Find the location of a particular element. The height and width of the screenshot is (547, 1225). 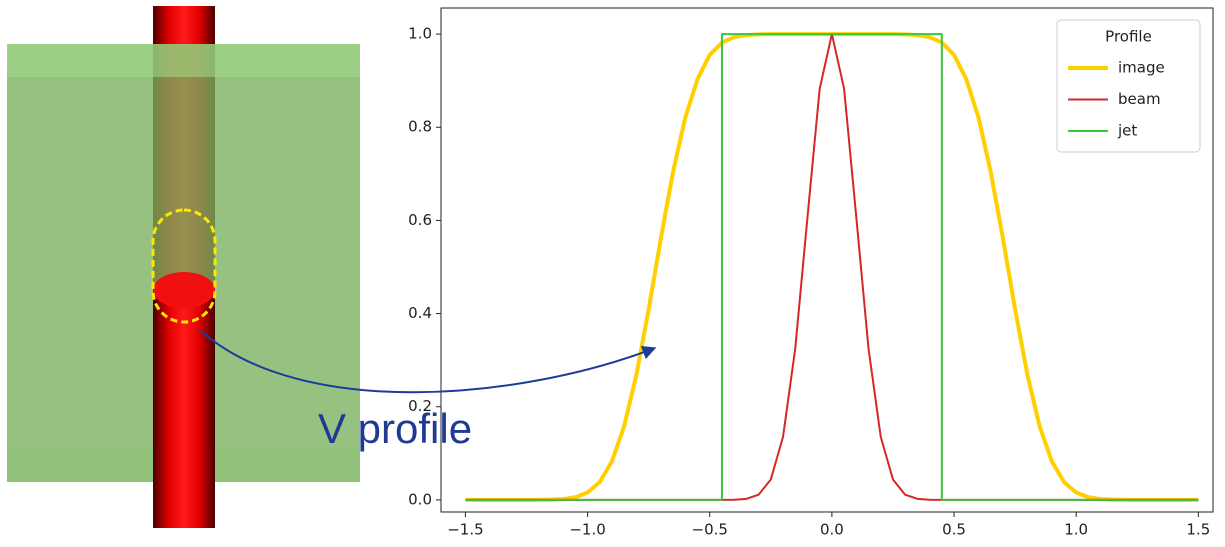

y-tick-label: 0.6 is located at coordinates (420, 220).